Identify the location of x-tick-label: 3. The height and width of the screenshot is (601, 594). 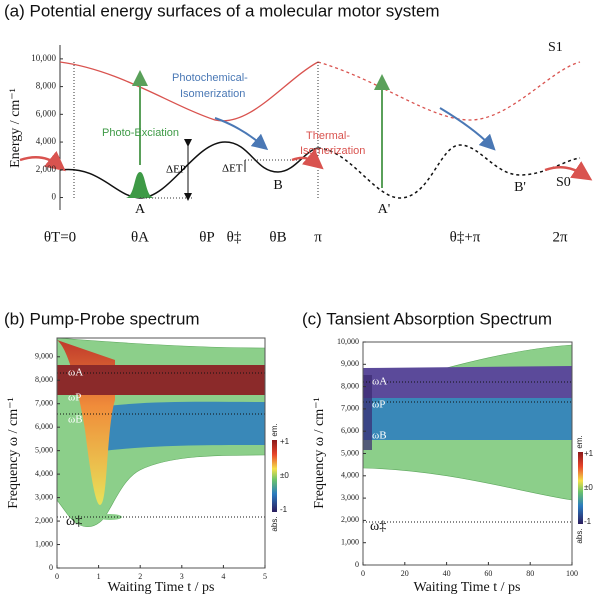
(182, 576).